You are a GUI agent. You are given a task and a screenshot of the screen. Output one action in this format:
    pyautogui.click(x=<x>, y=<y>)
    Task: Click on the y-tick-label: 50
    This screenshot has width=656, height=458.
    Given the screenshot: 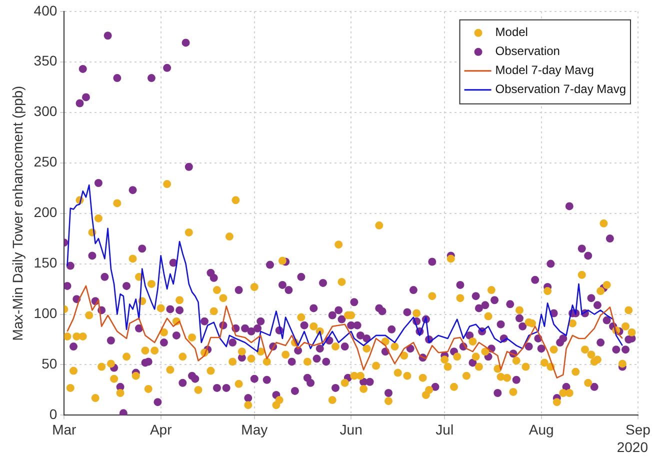 What is the action you would take?
    pyautogui.click(x=50, y=364)
    